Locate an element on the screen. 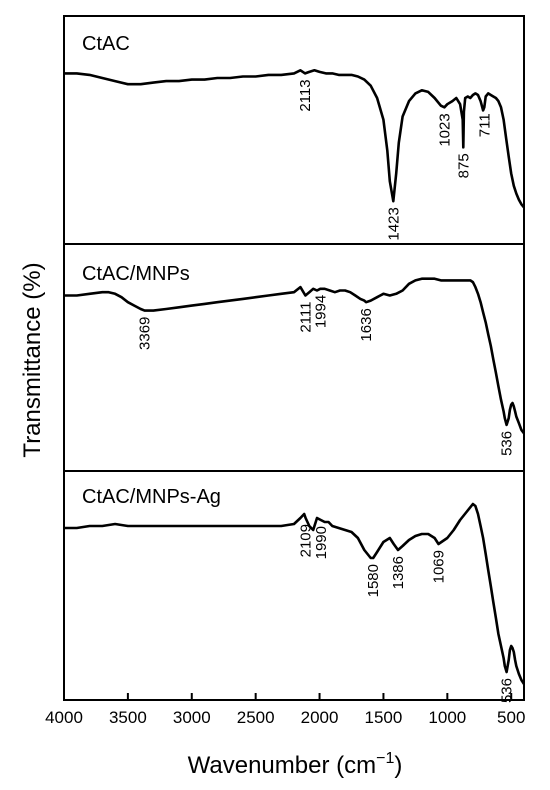  peak-label: 1023 is located at coordinates (444, 129).